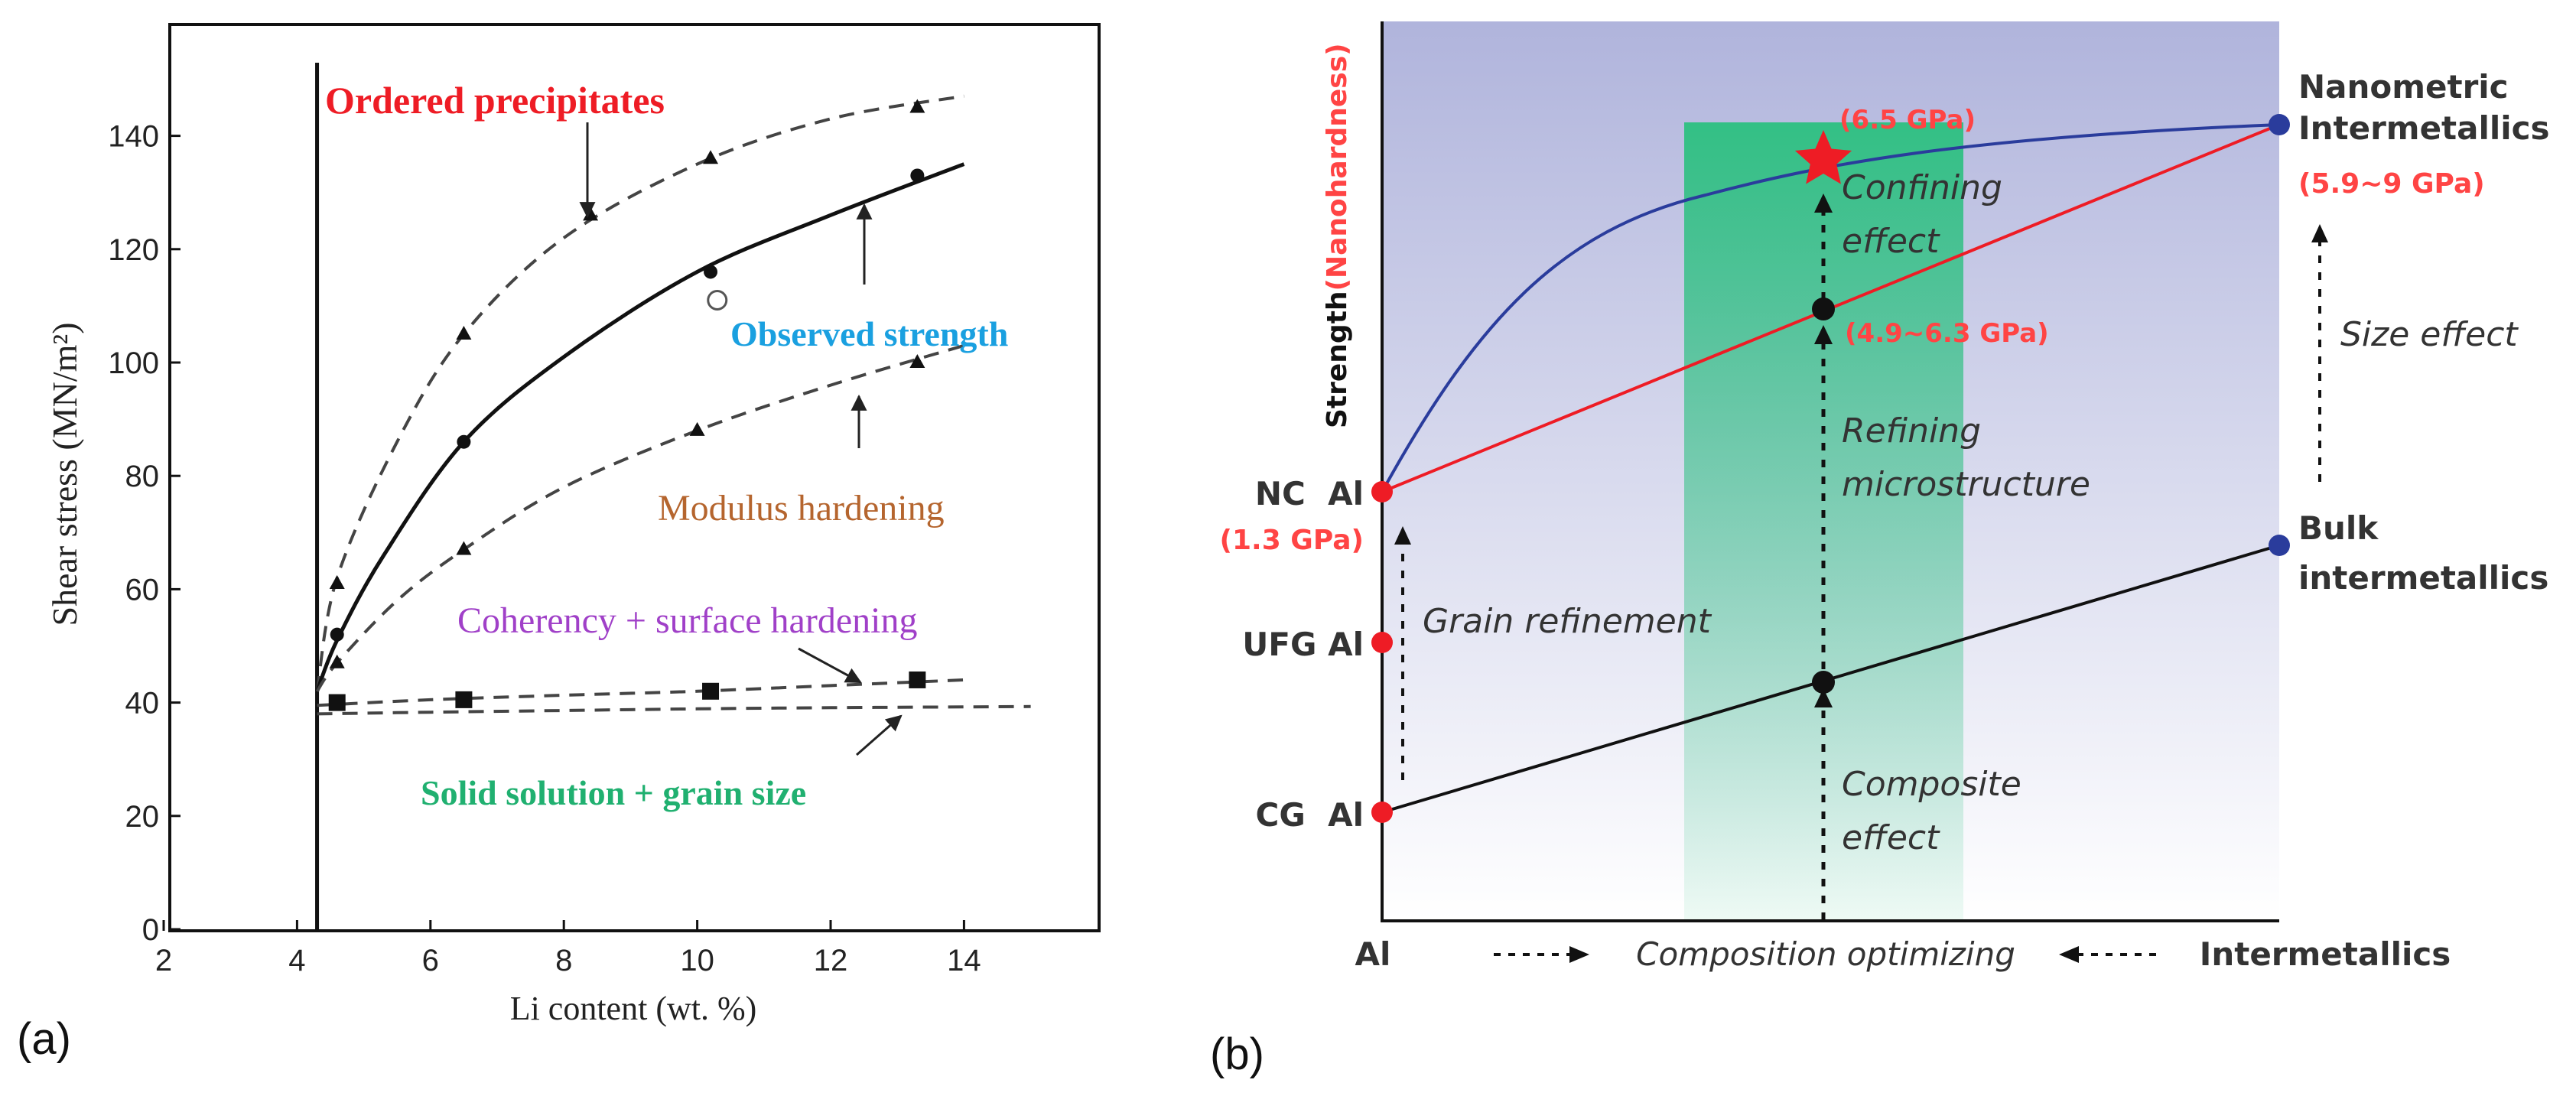 The height and width of the screenshot is (1096, 2576). Describe the element at coordinates (879, 735) in the screenshot. I see `solid-solution-arrow` at that location.